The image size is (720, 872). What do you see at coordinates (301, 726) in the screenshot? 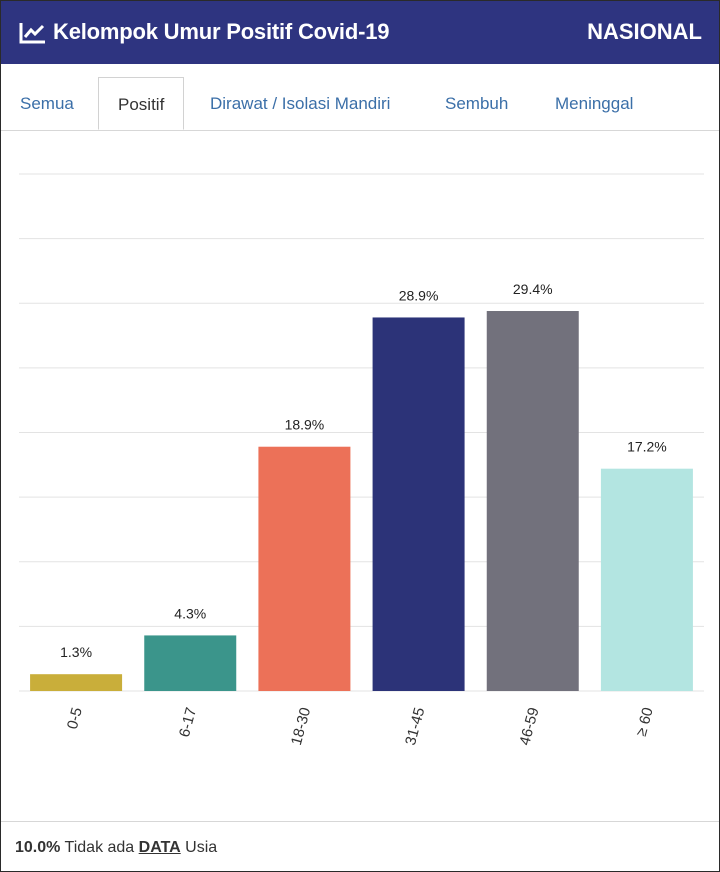
I see `x-tick-label: 18-30` at bounding box center [301, 726].